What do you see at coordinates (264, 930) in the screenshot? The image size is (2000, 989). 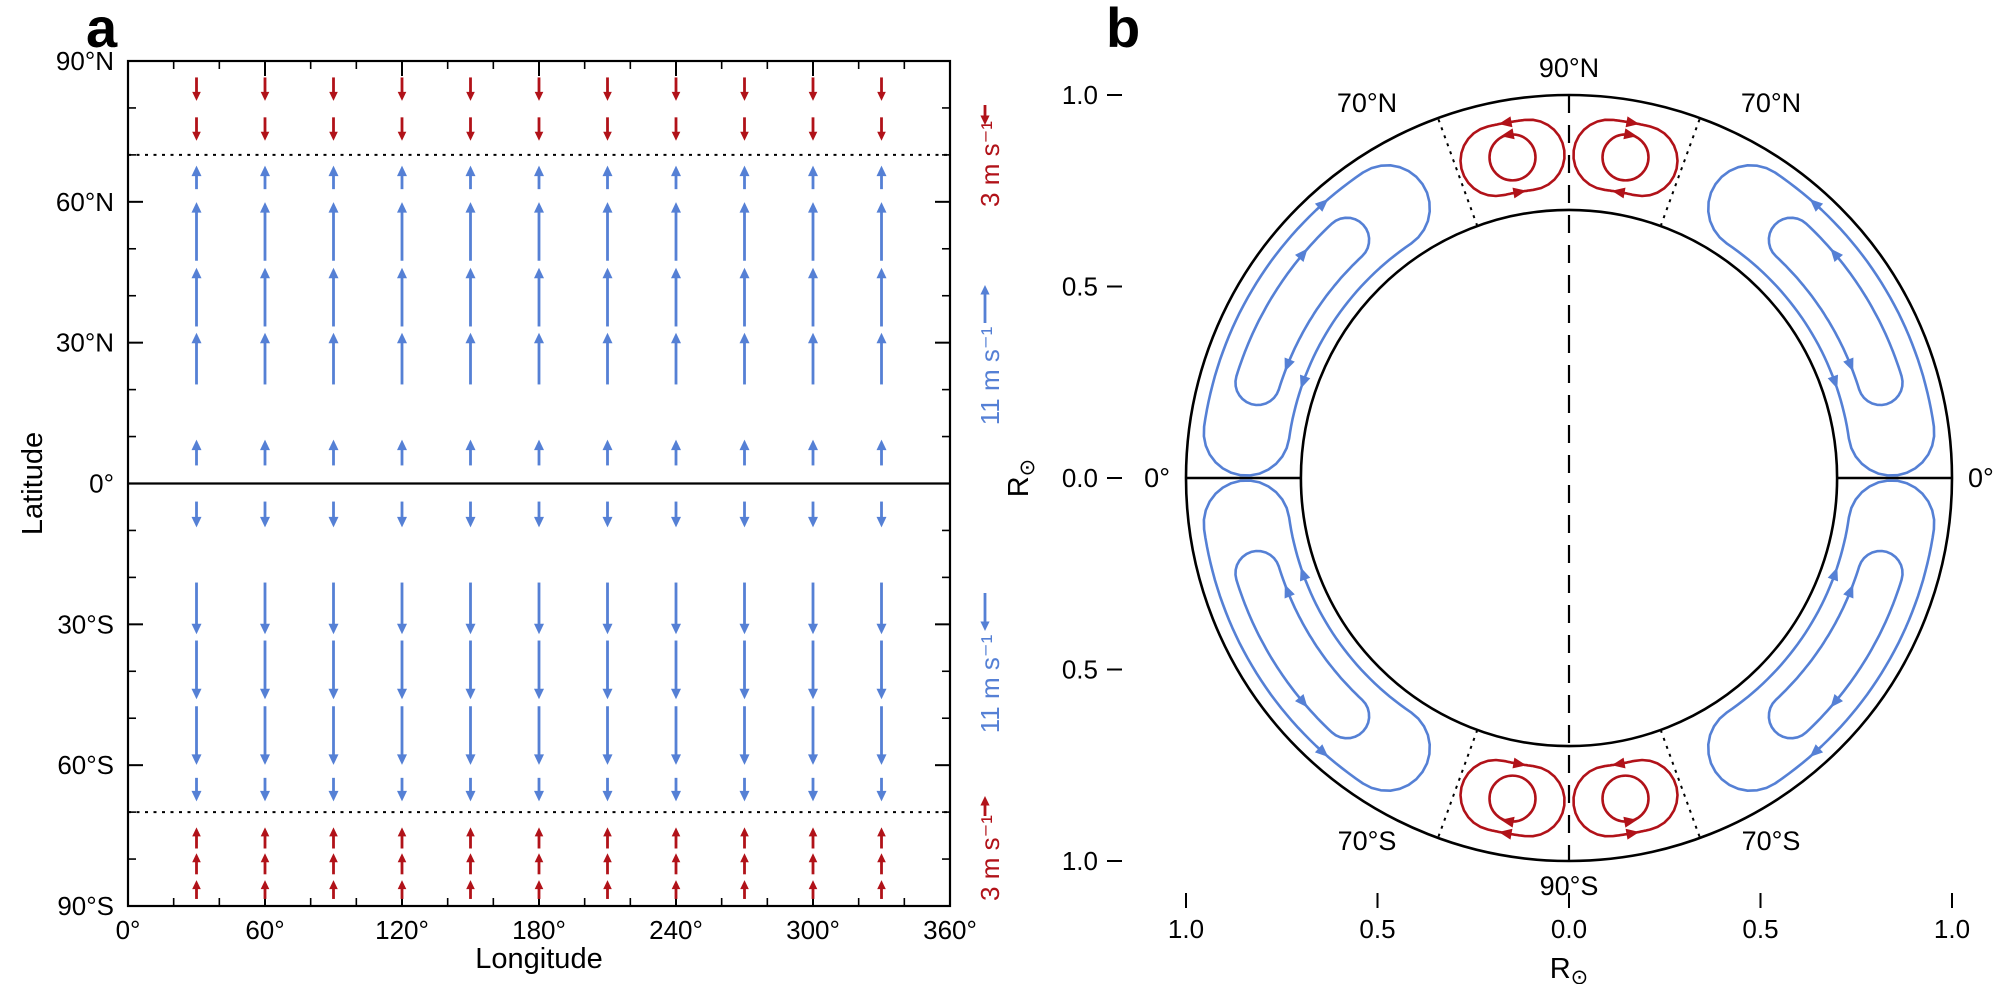 I see `x-tick-label: 60°` at bounding box center [264, 930].